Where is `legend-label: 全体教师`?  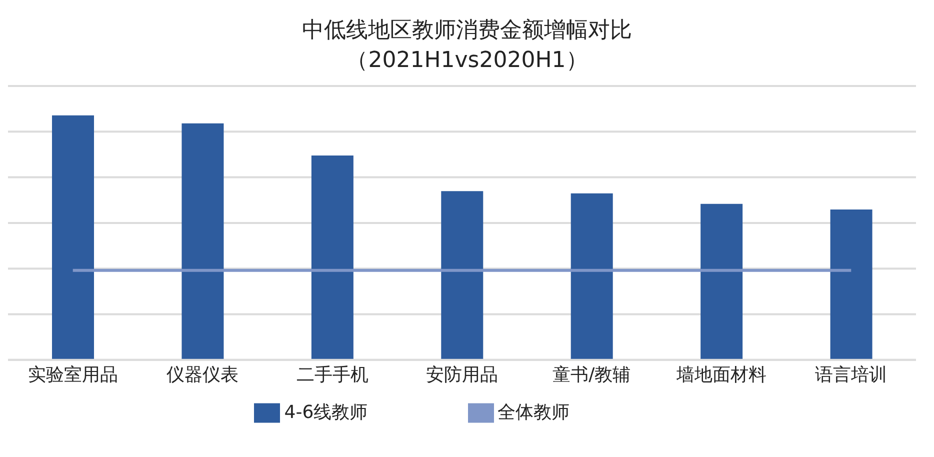
legend-label: 全体教师 is located at coordinates (534, 412).